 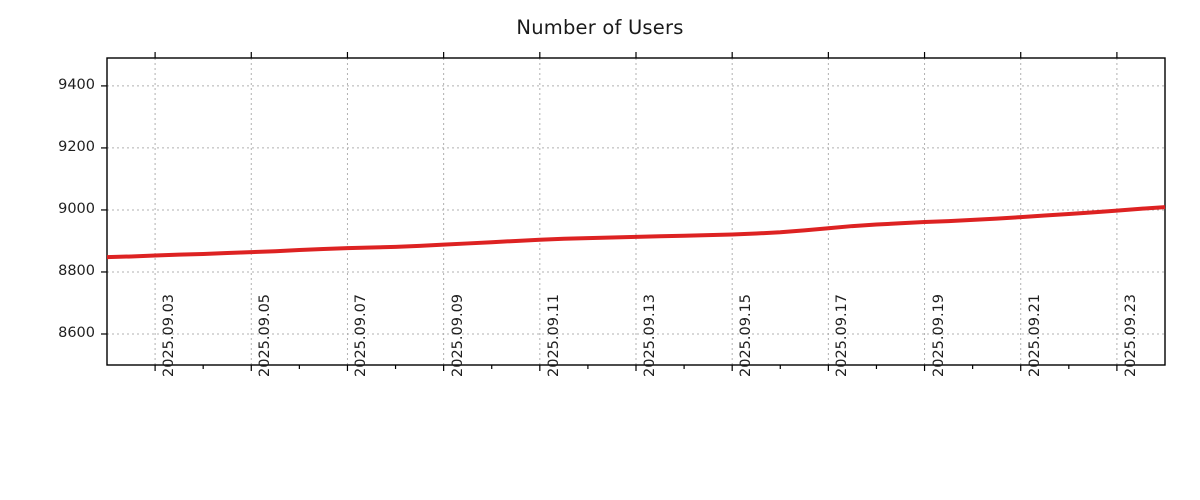 What do you see at coordinates (650, 335) in the screenshot?
I see `x-tick-label: 2025.09.13` at bounding box center [650, 335].